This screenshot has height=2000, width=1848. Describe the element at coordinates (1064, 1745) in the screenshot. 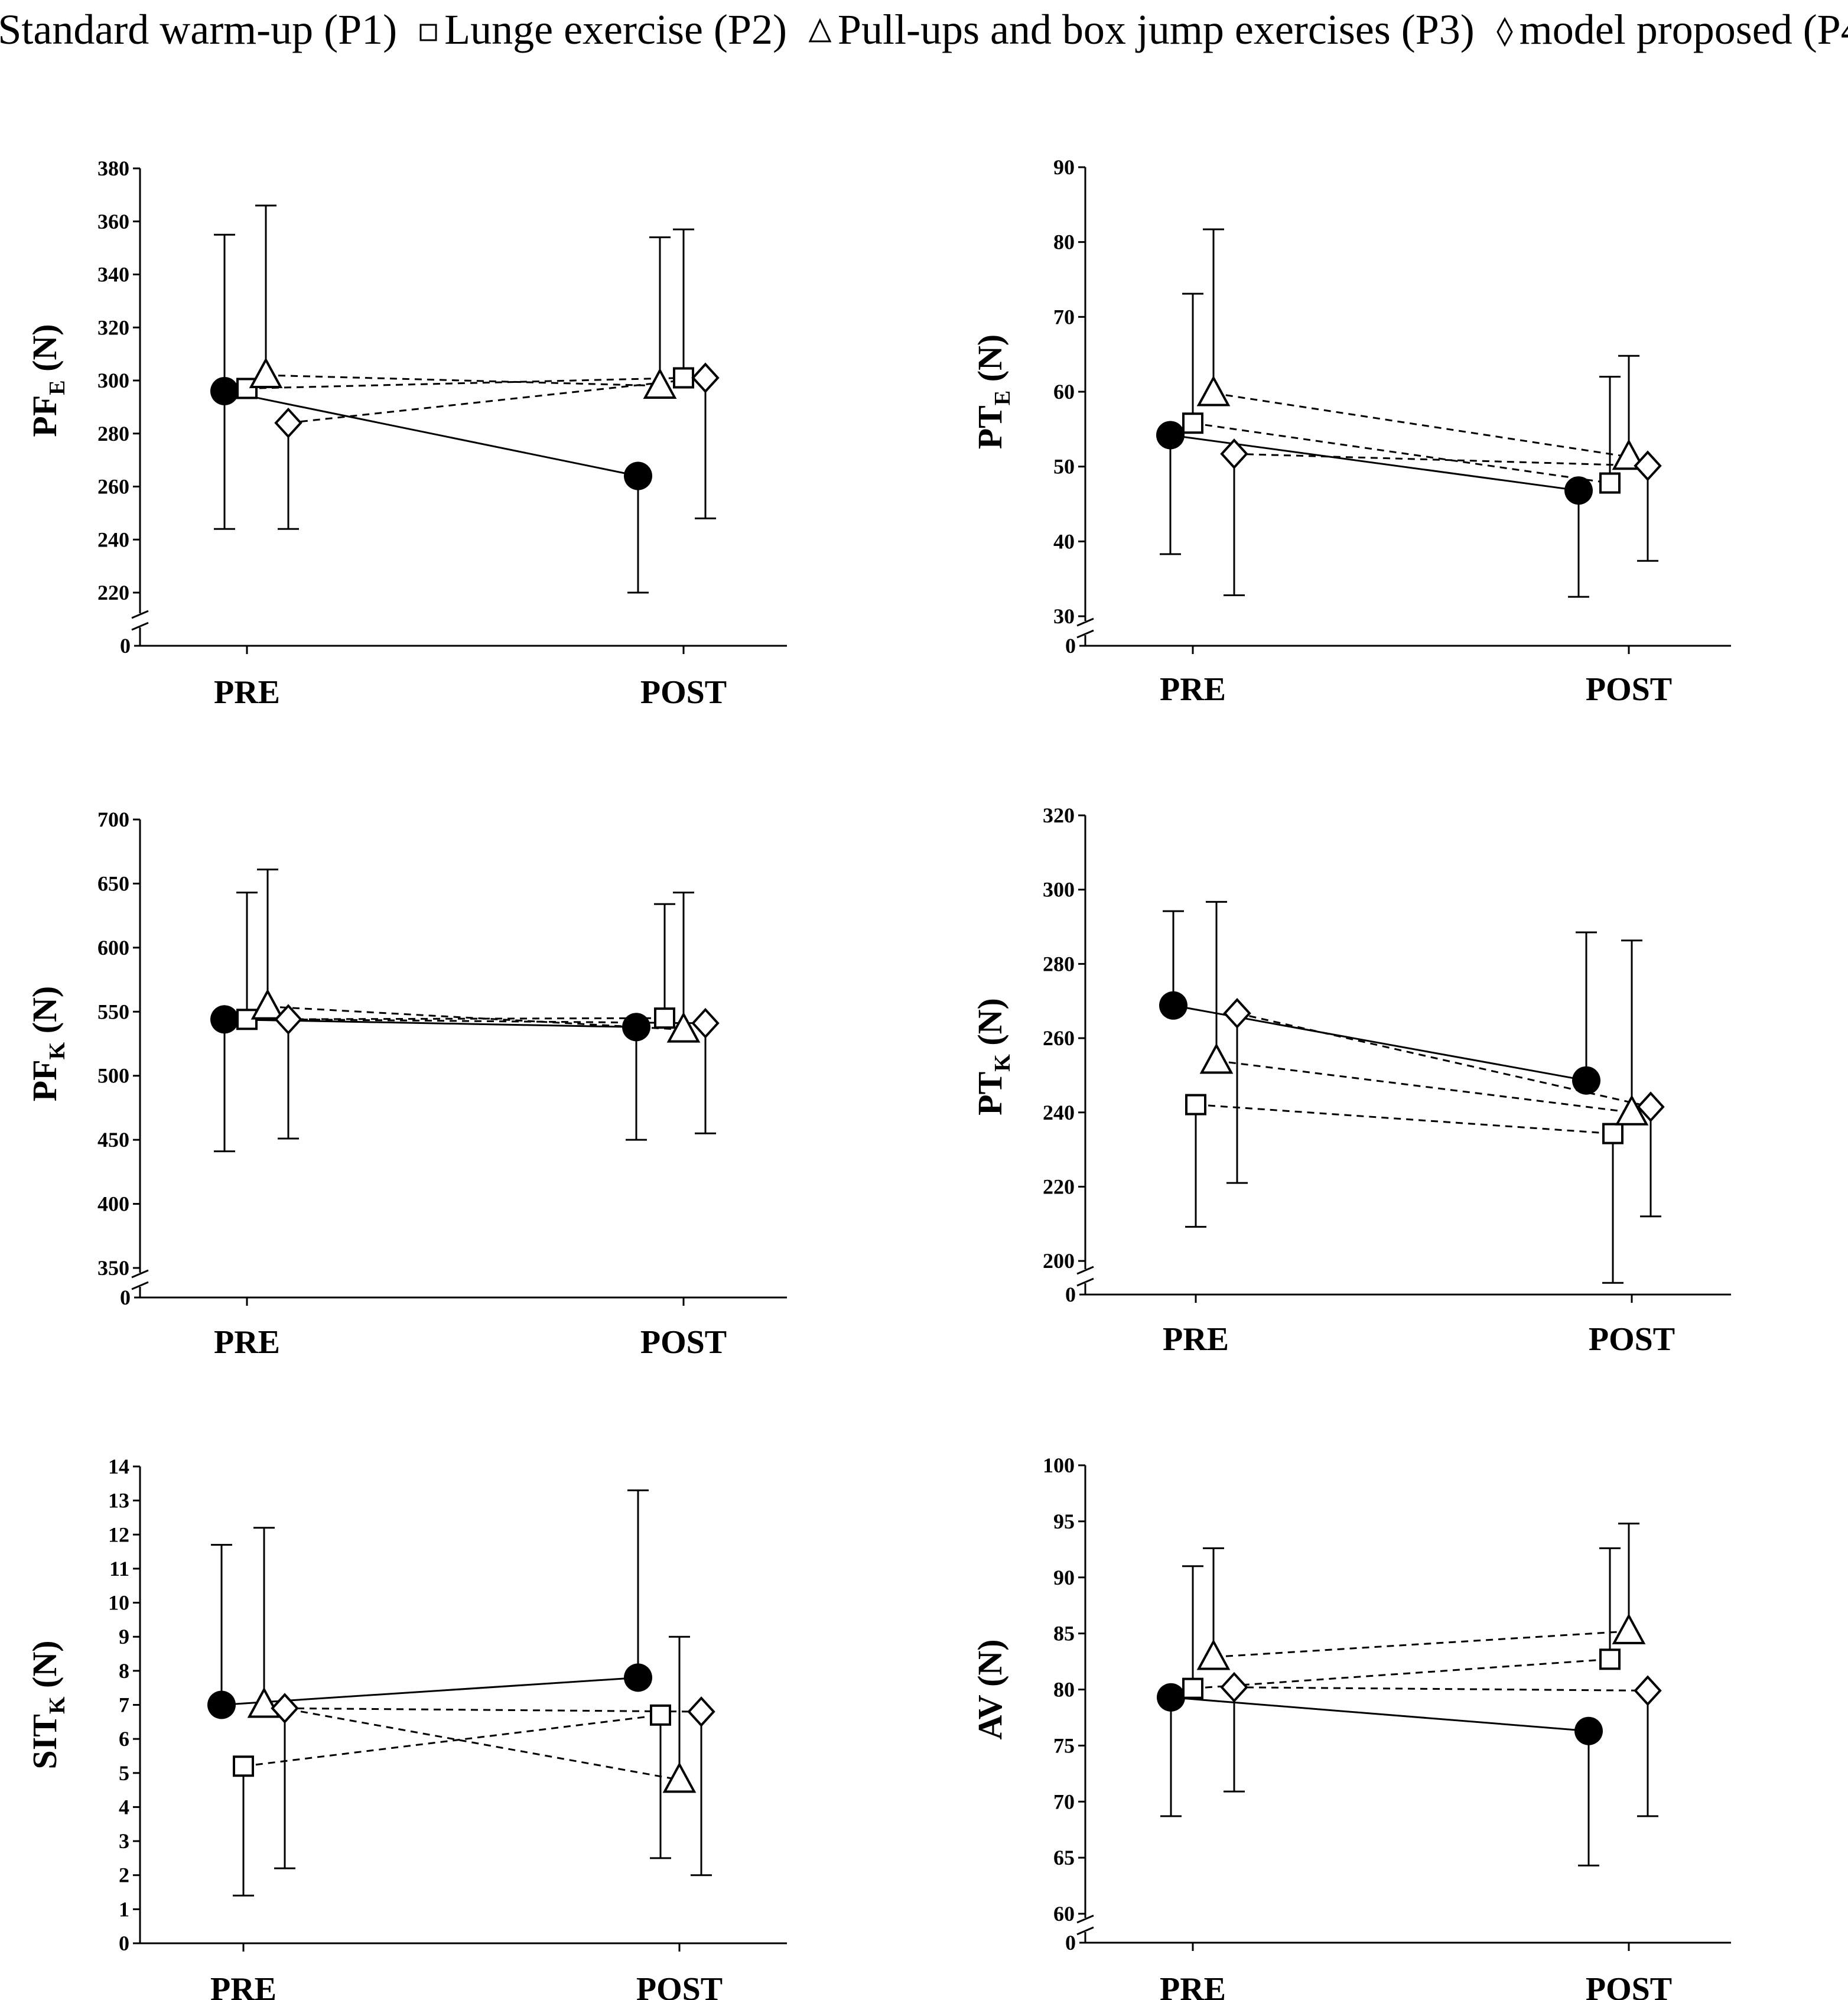

I see `y-tick-label: 75` at that location.